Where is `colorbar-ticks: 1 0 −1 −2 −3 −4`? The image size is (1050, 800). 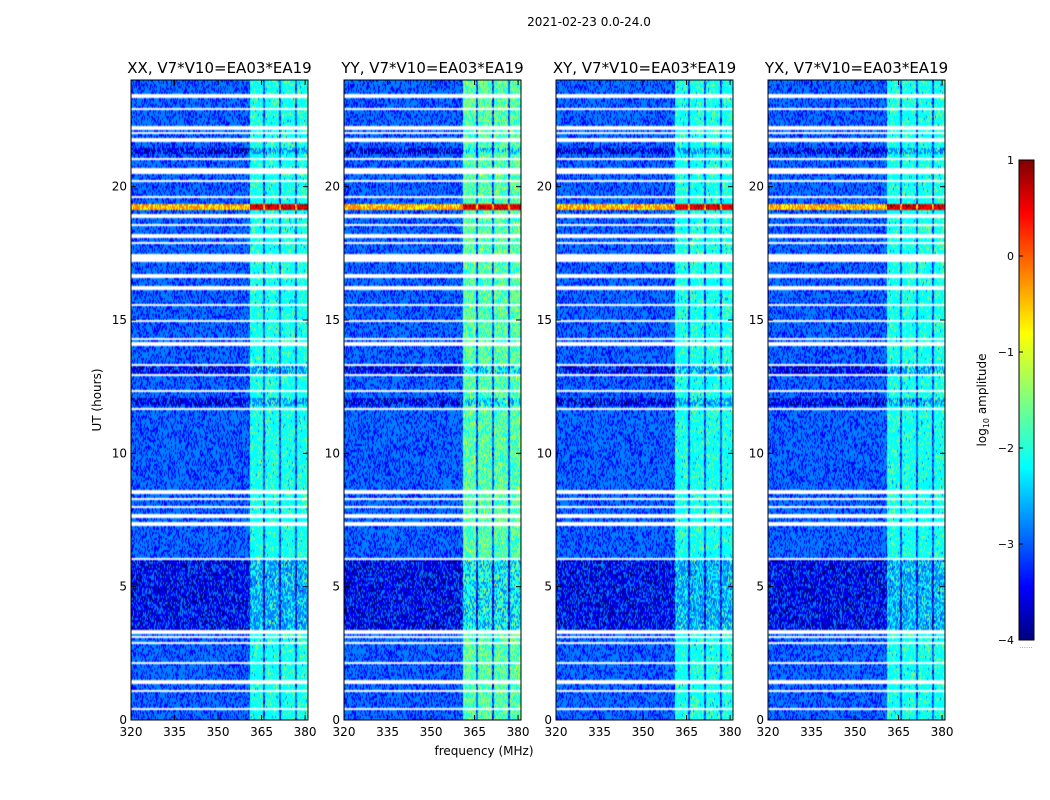
colorbar-ticks: 1 0 −1 −2 −3 −4 is located at coordinates (1010, 400).